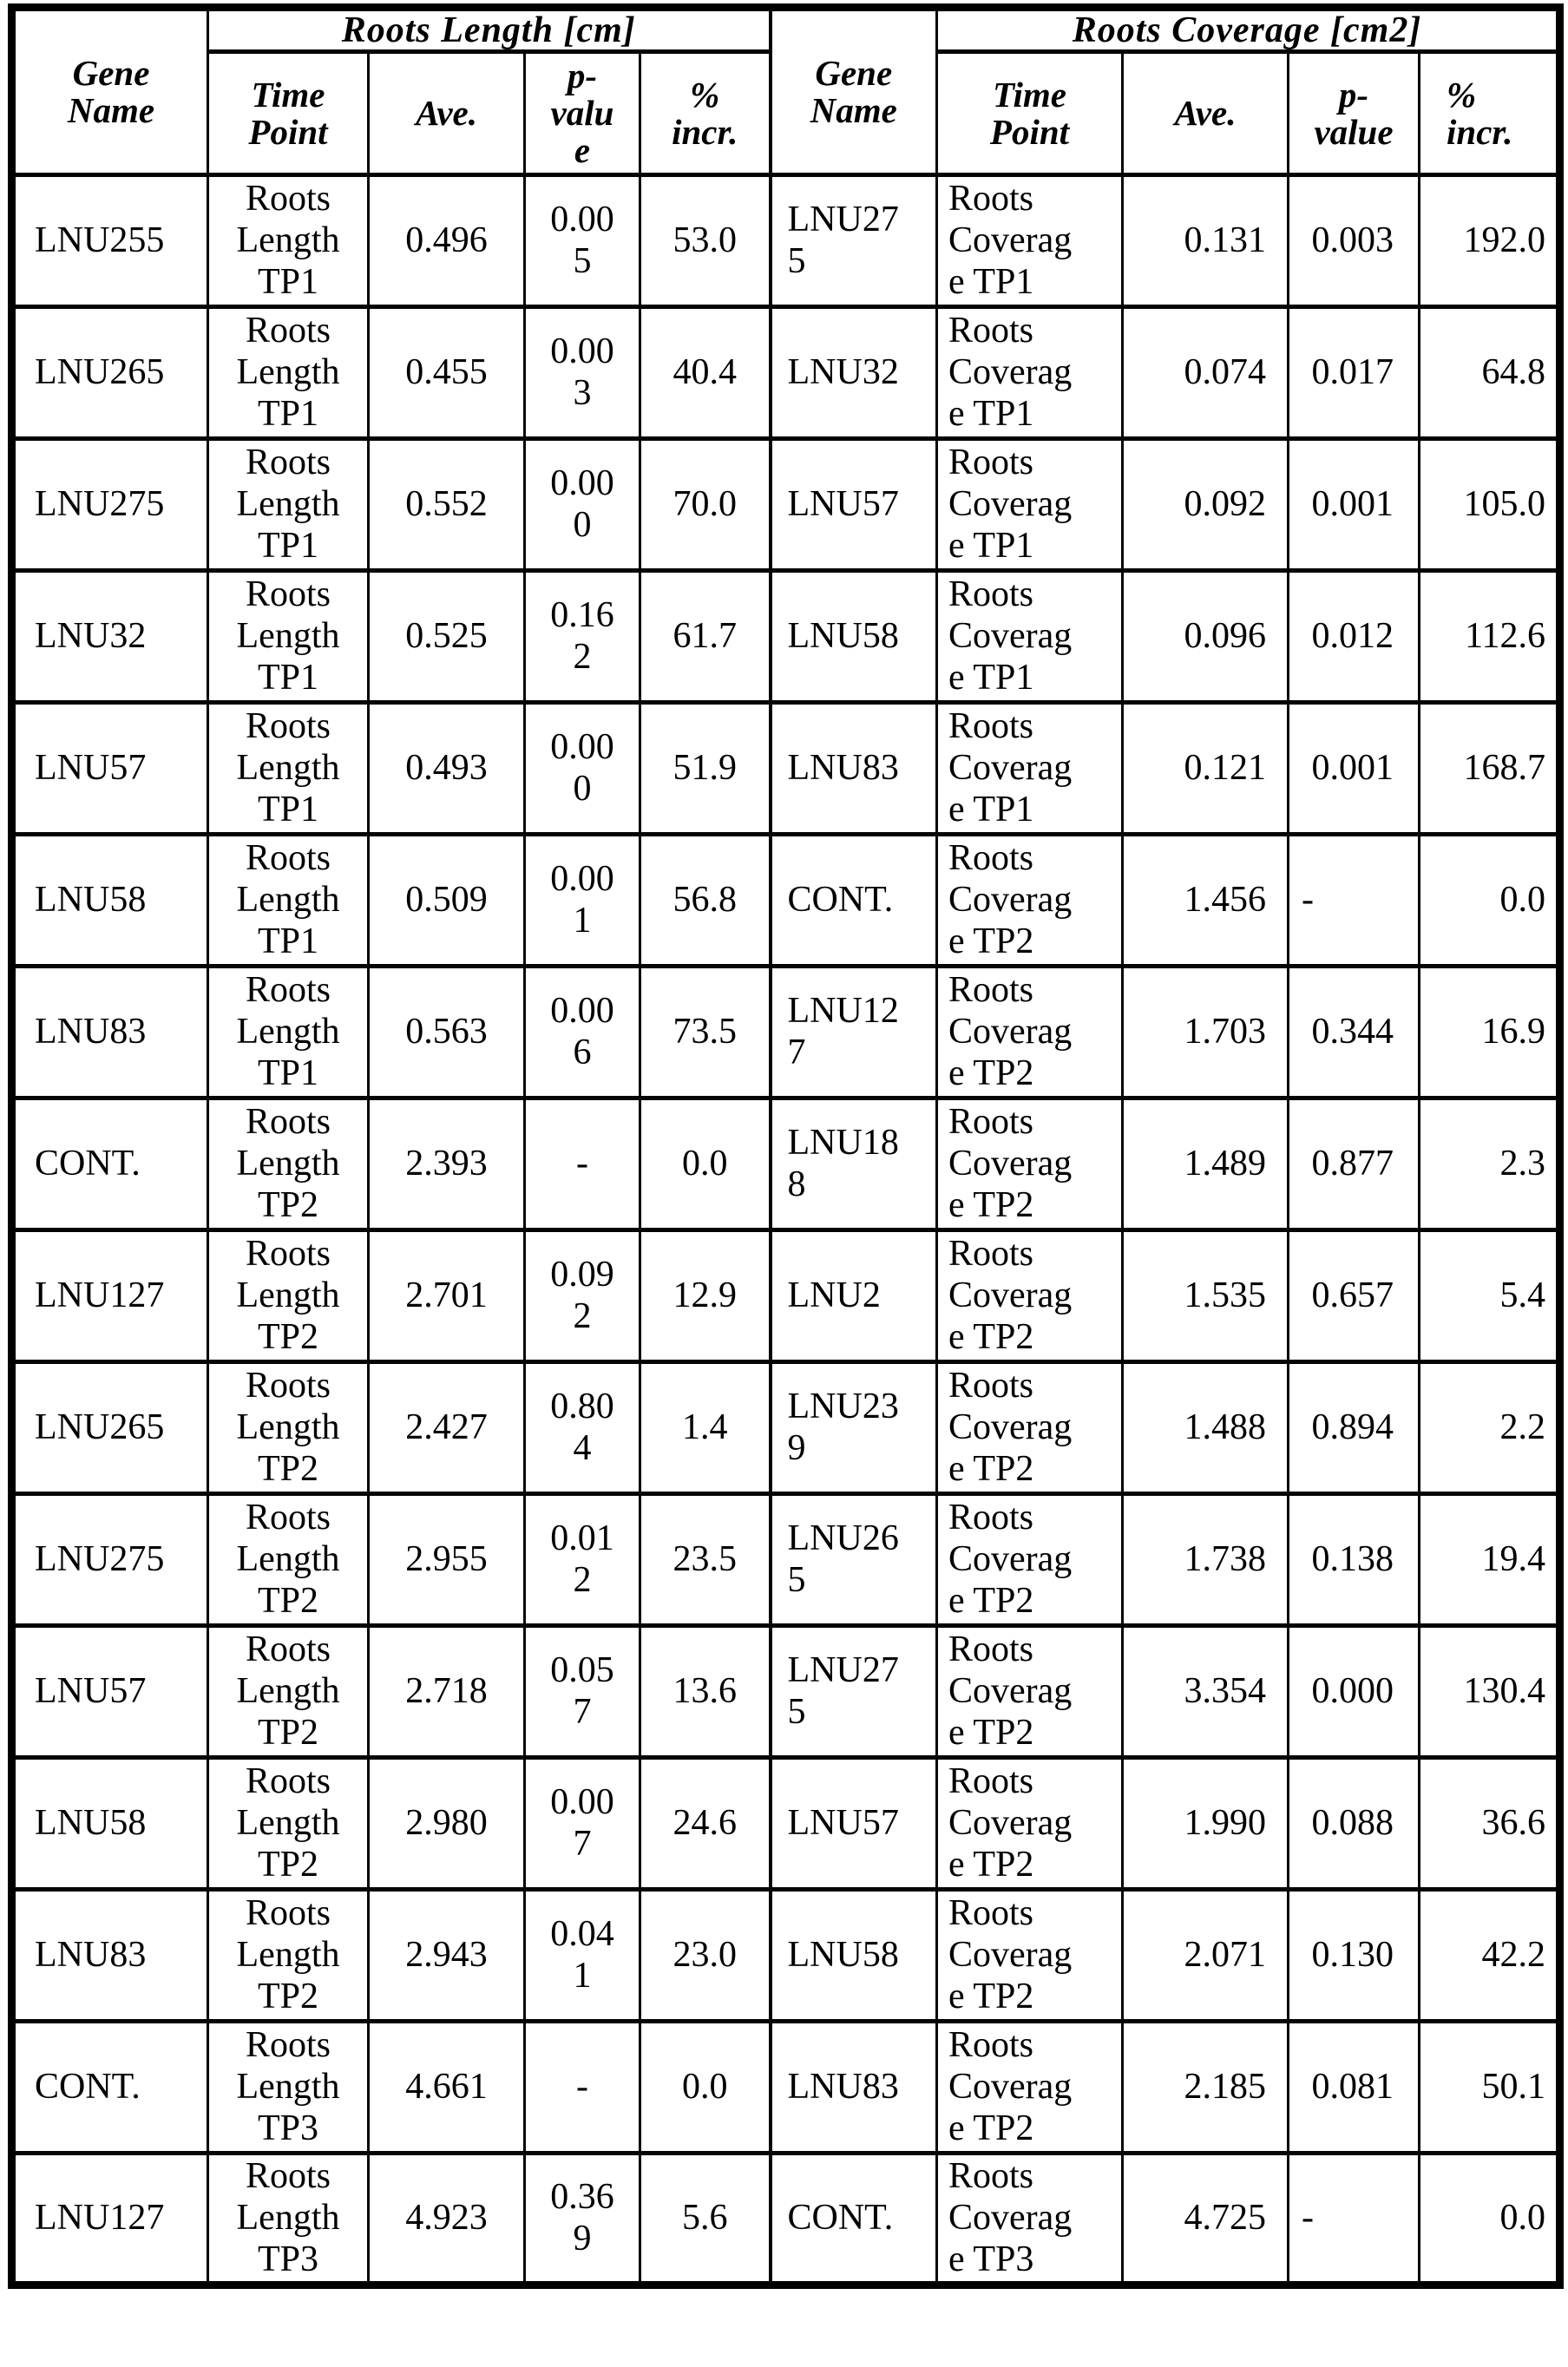  Describe the element at coordinates (705, 1955) in the screenshot. I see `pct-incr-cell: 23.0` at that location.